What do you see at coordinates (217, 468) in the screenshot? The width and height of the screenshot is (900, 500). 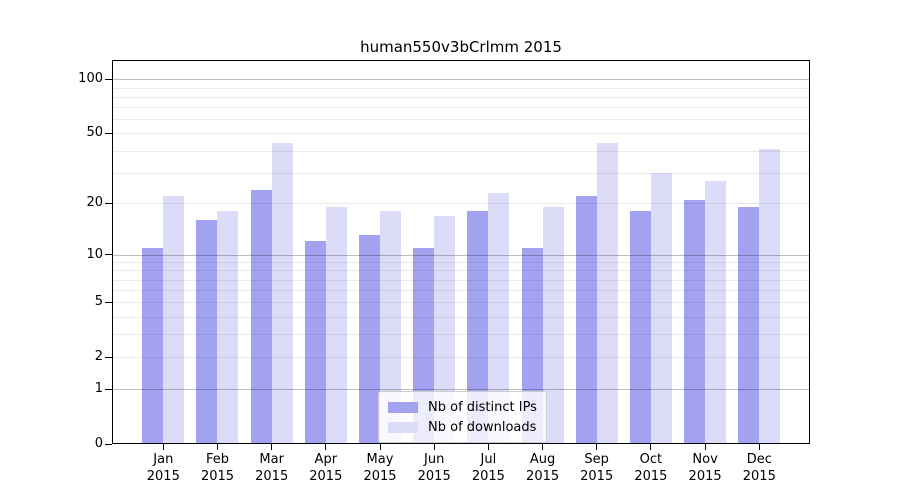 I see `x-tick-label-feb: Feb 2015` at bounding box center [217, 468].